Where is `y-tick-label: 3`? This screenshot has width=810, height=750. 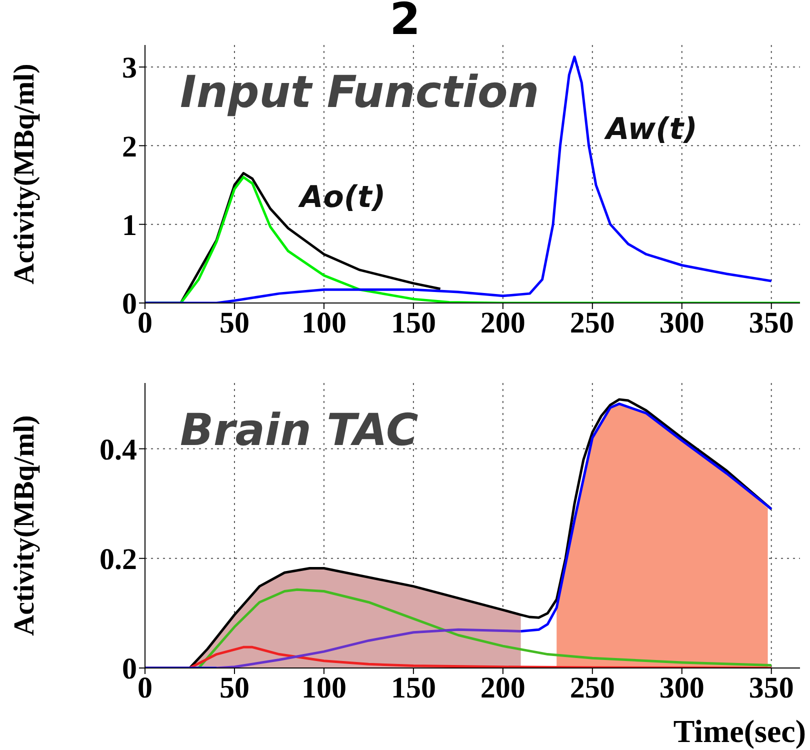
y-tick-label: 3 is located at coordinates (129, 68).